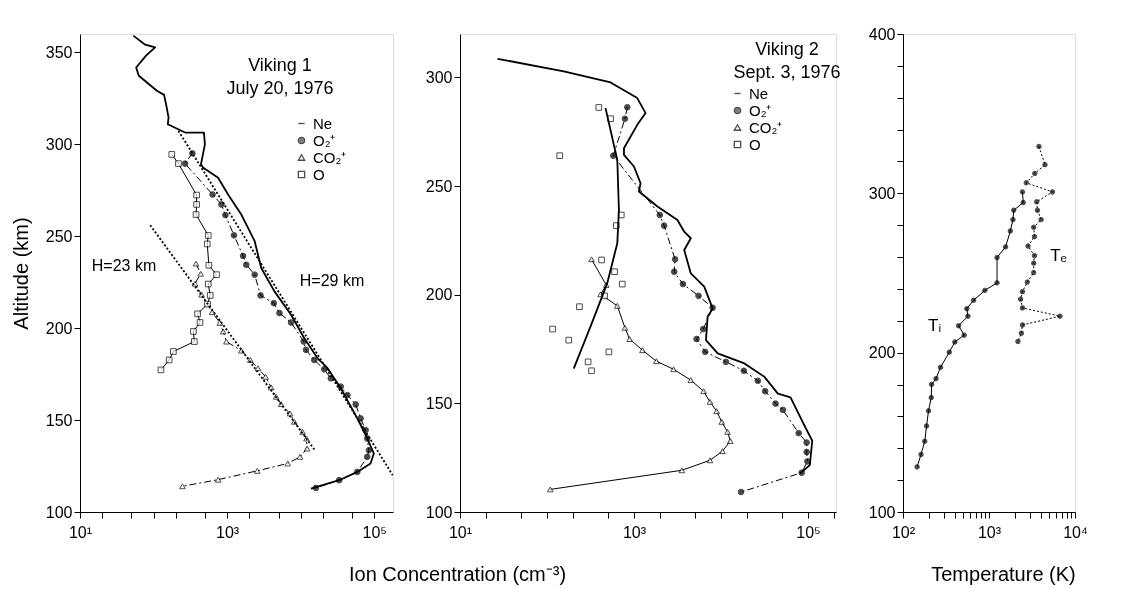 The height and width of the screenshot is (589, 1135). Describe the element at coordinates (903, 532) in the screenshot. I see `x-tick-label: 10²` at that location.